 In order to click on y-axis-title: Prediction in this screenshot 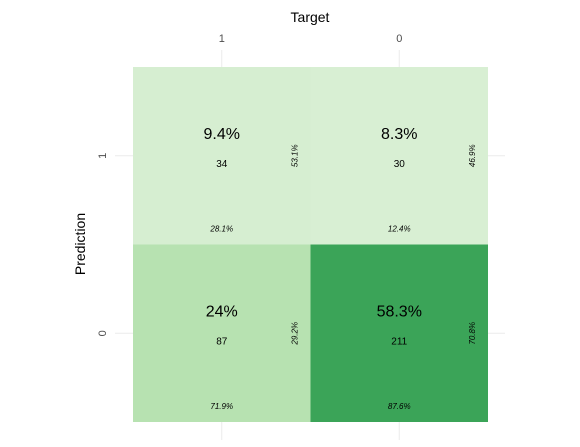, I will do `click(80, 244)`.